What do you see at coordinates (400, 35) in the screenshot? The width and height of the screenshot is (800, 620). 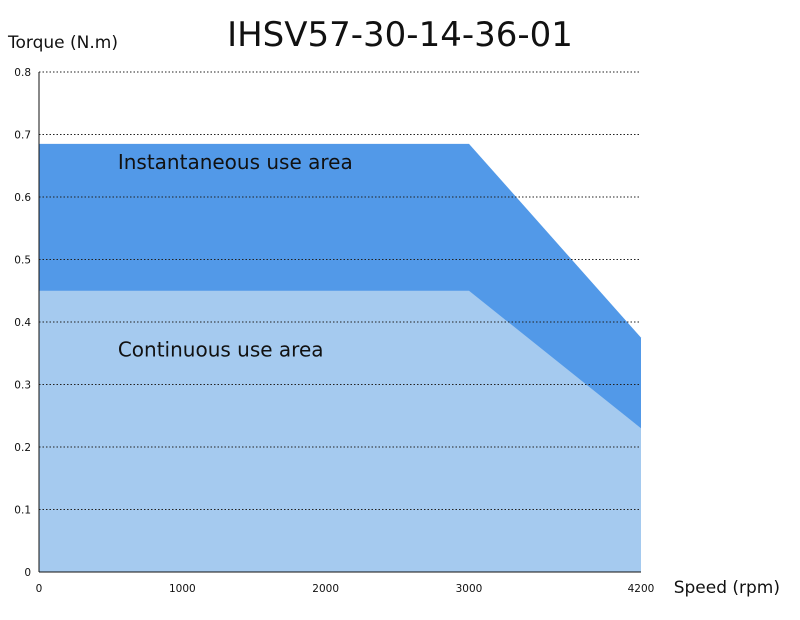 I see `chart-title: IHSV57-30-14-36-01` at bounding box center [400, 35].